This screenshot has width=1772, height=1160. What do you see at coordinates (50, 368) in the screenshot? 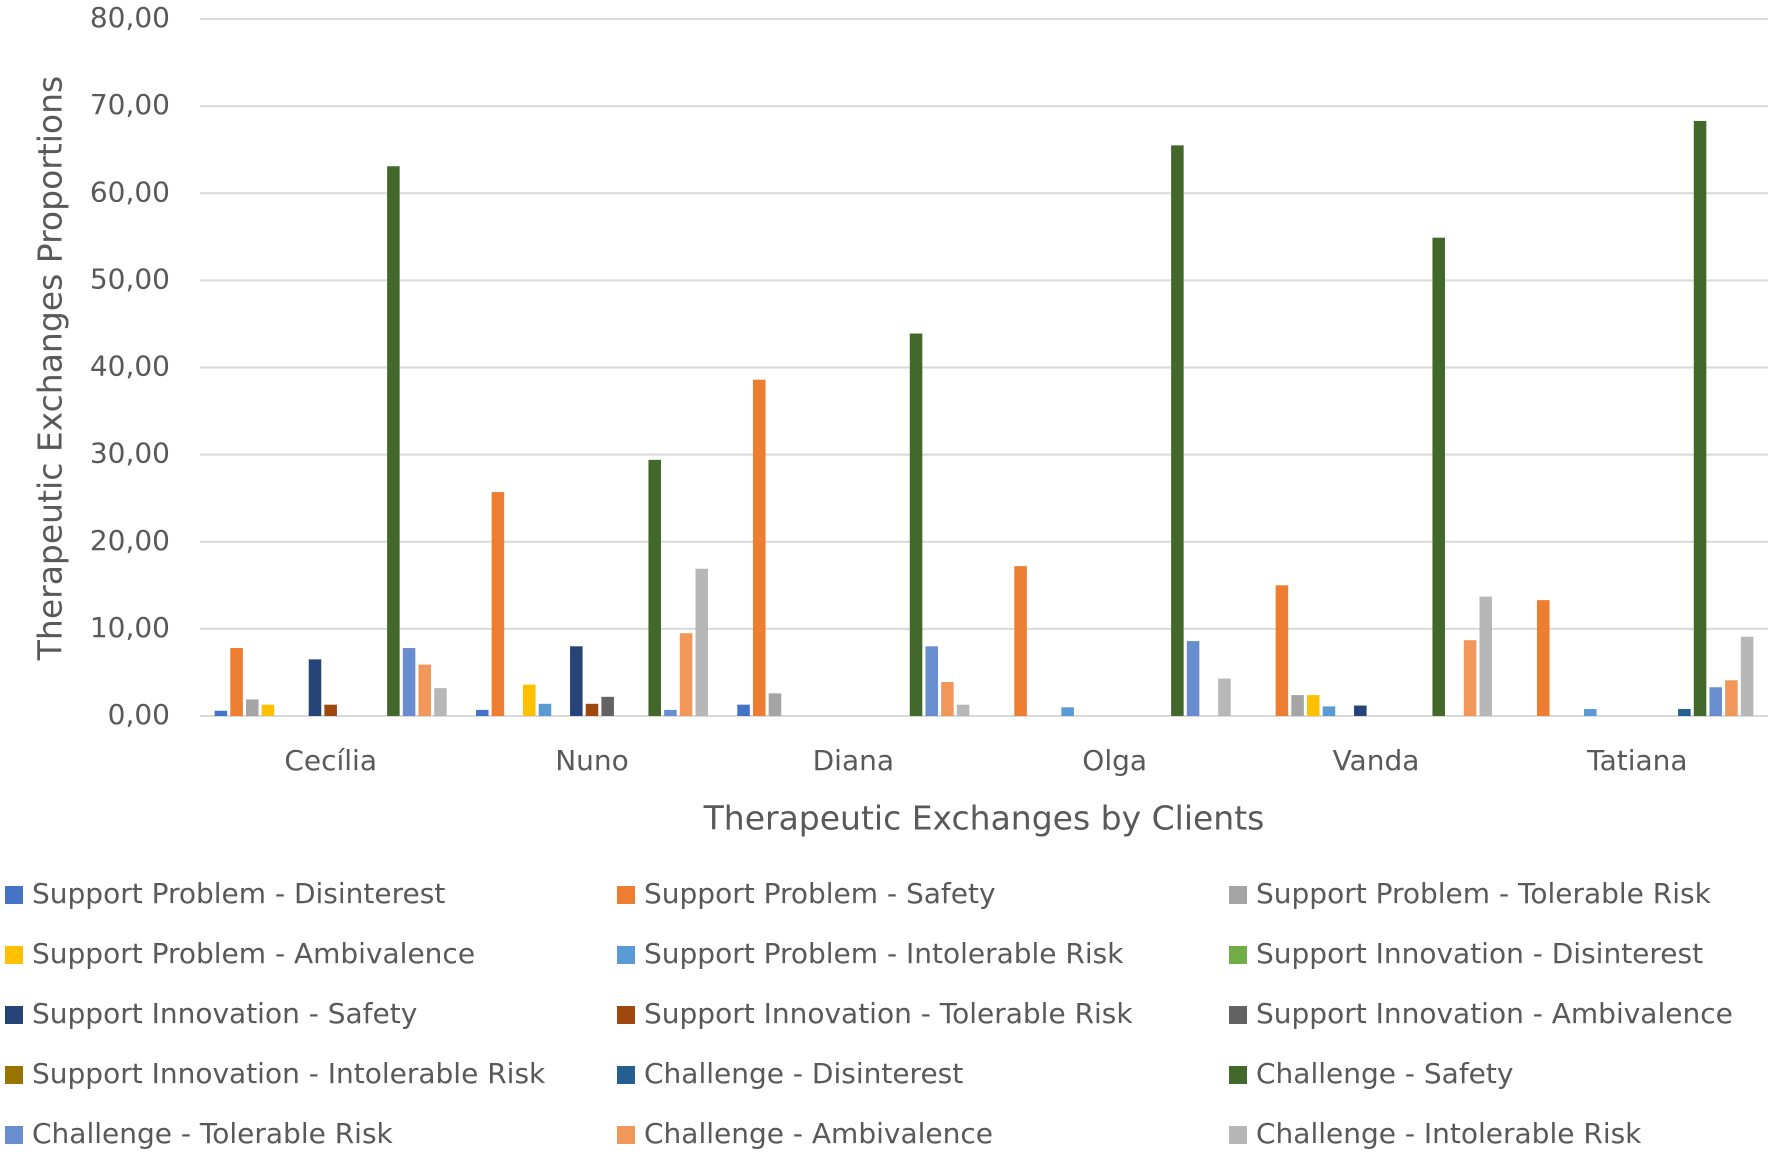
I see `y-axis-title: Therapeutic Exchanges Proportions` at bounding box center [50, 368].